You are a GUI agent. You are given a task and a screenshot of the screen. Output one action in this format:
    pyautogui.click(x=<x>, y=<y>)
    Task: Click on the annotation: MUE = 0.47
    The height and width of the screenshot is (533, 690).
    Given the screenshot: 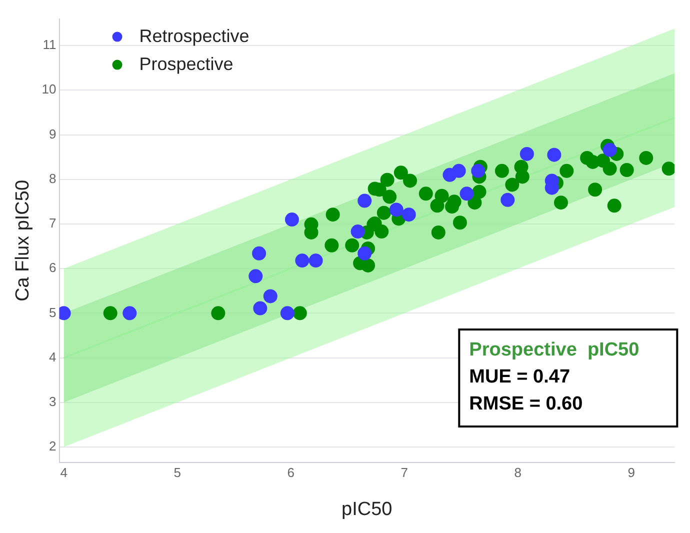 What is the action you would take?
    pyautogui.click(x=519, y=377)
    